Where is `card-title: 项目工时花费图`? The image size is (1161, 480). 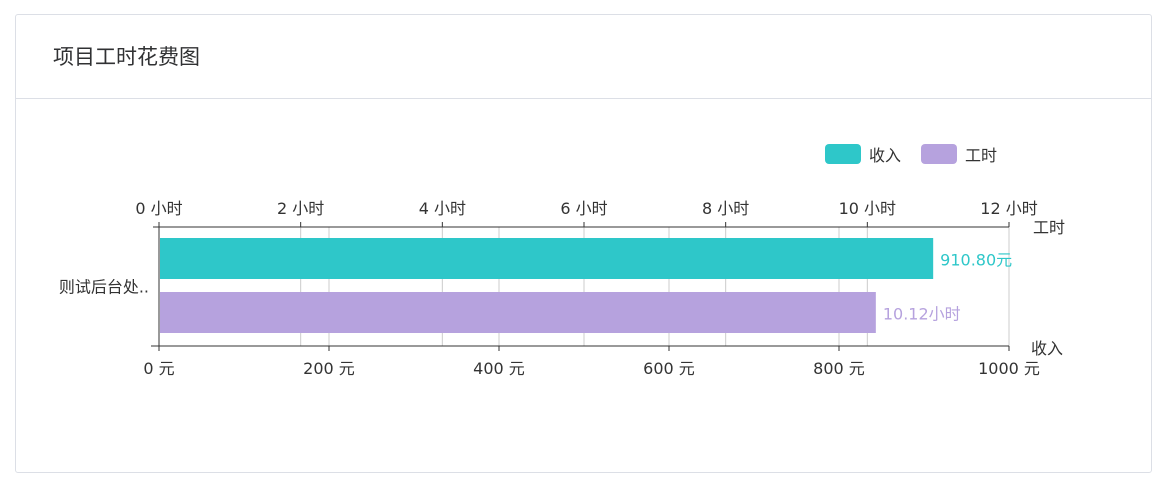 card-title: 项目工时花费图 is located at coordinates (126, 57).